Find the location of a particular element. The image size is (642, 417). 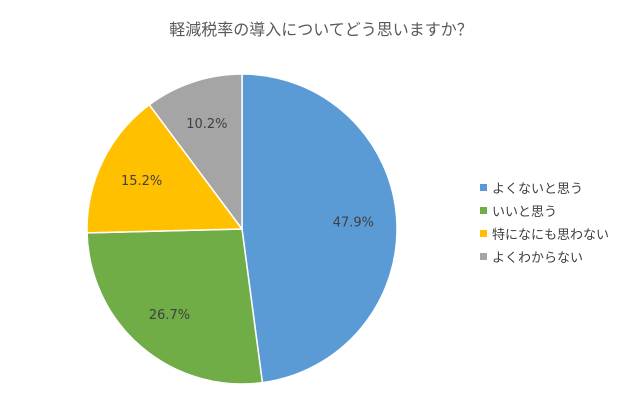

legend-label: よくないと思う is located at coordinates (538, 189).